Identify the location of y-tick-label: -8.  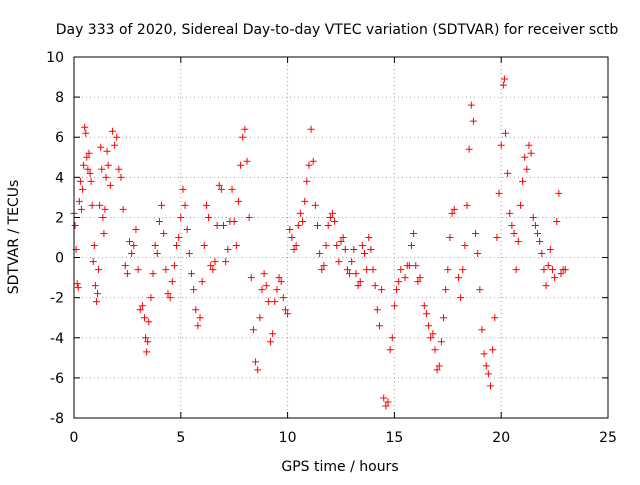
(57, 419).